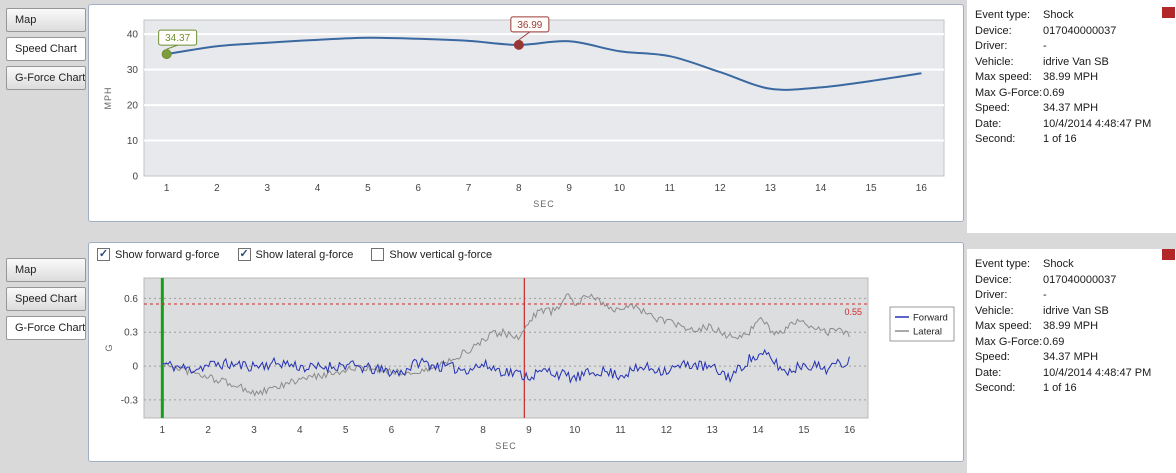 This screenshot has width=1176, height=473. Describe the element at coordinates (217, 188) in the screenshot. I see `svg-text: 2` at that location.